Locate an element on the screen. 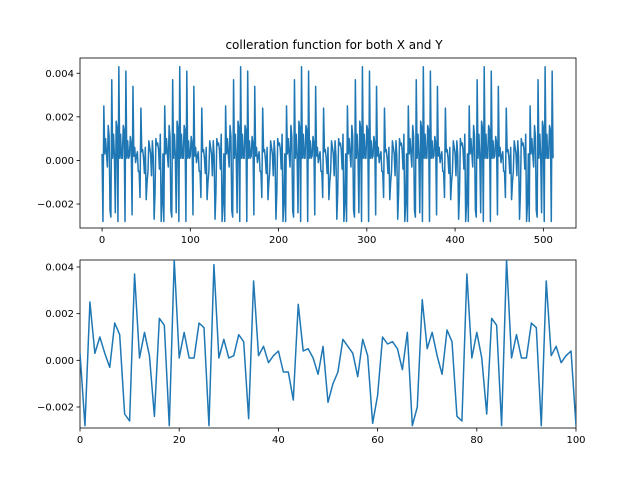 The image size is (640, 480). top-x-ticks: 0 100 200 300 400 500 is located at coordinates (326, 237).